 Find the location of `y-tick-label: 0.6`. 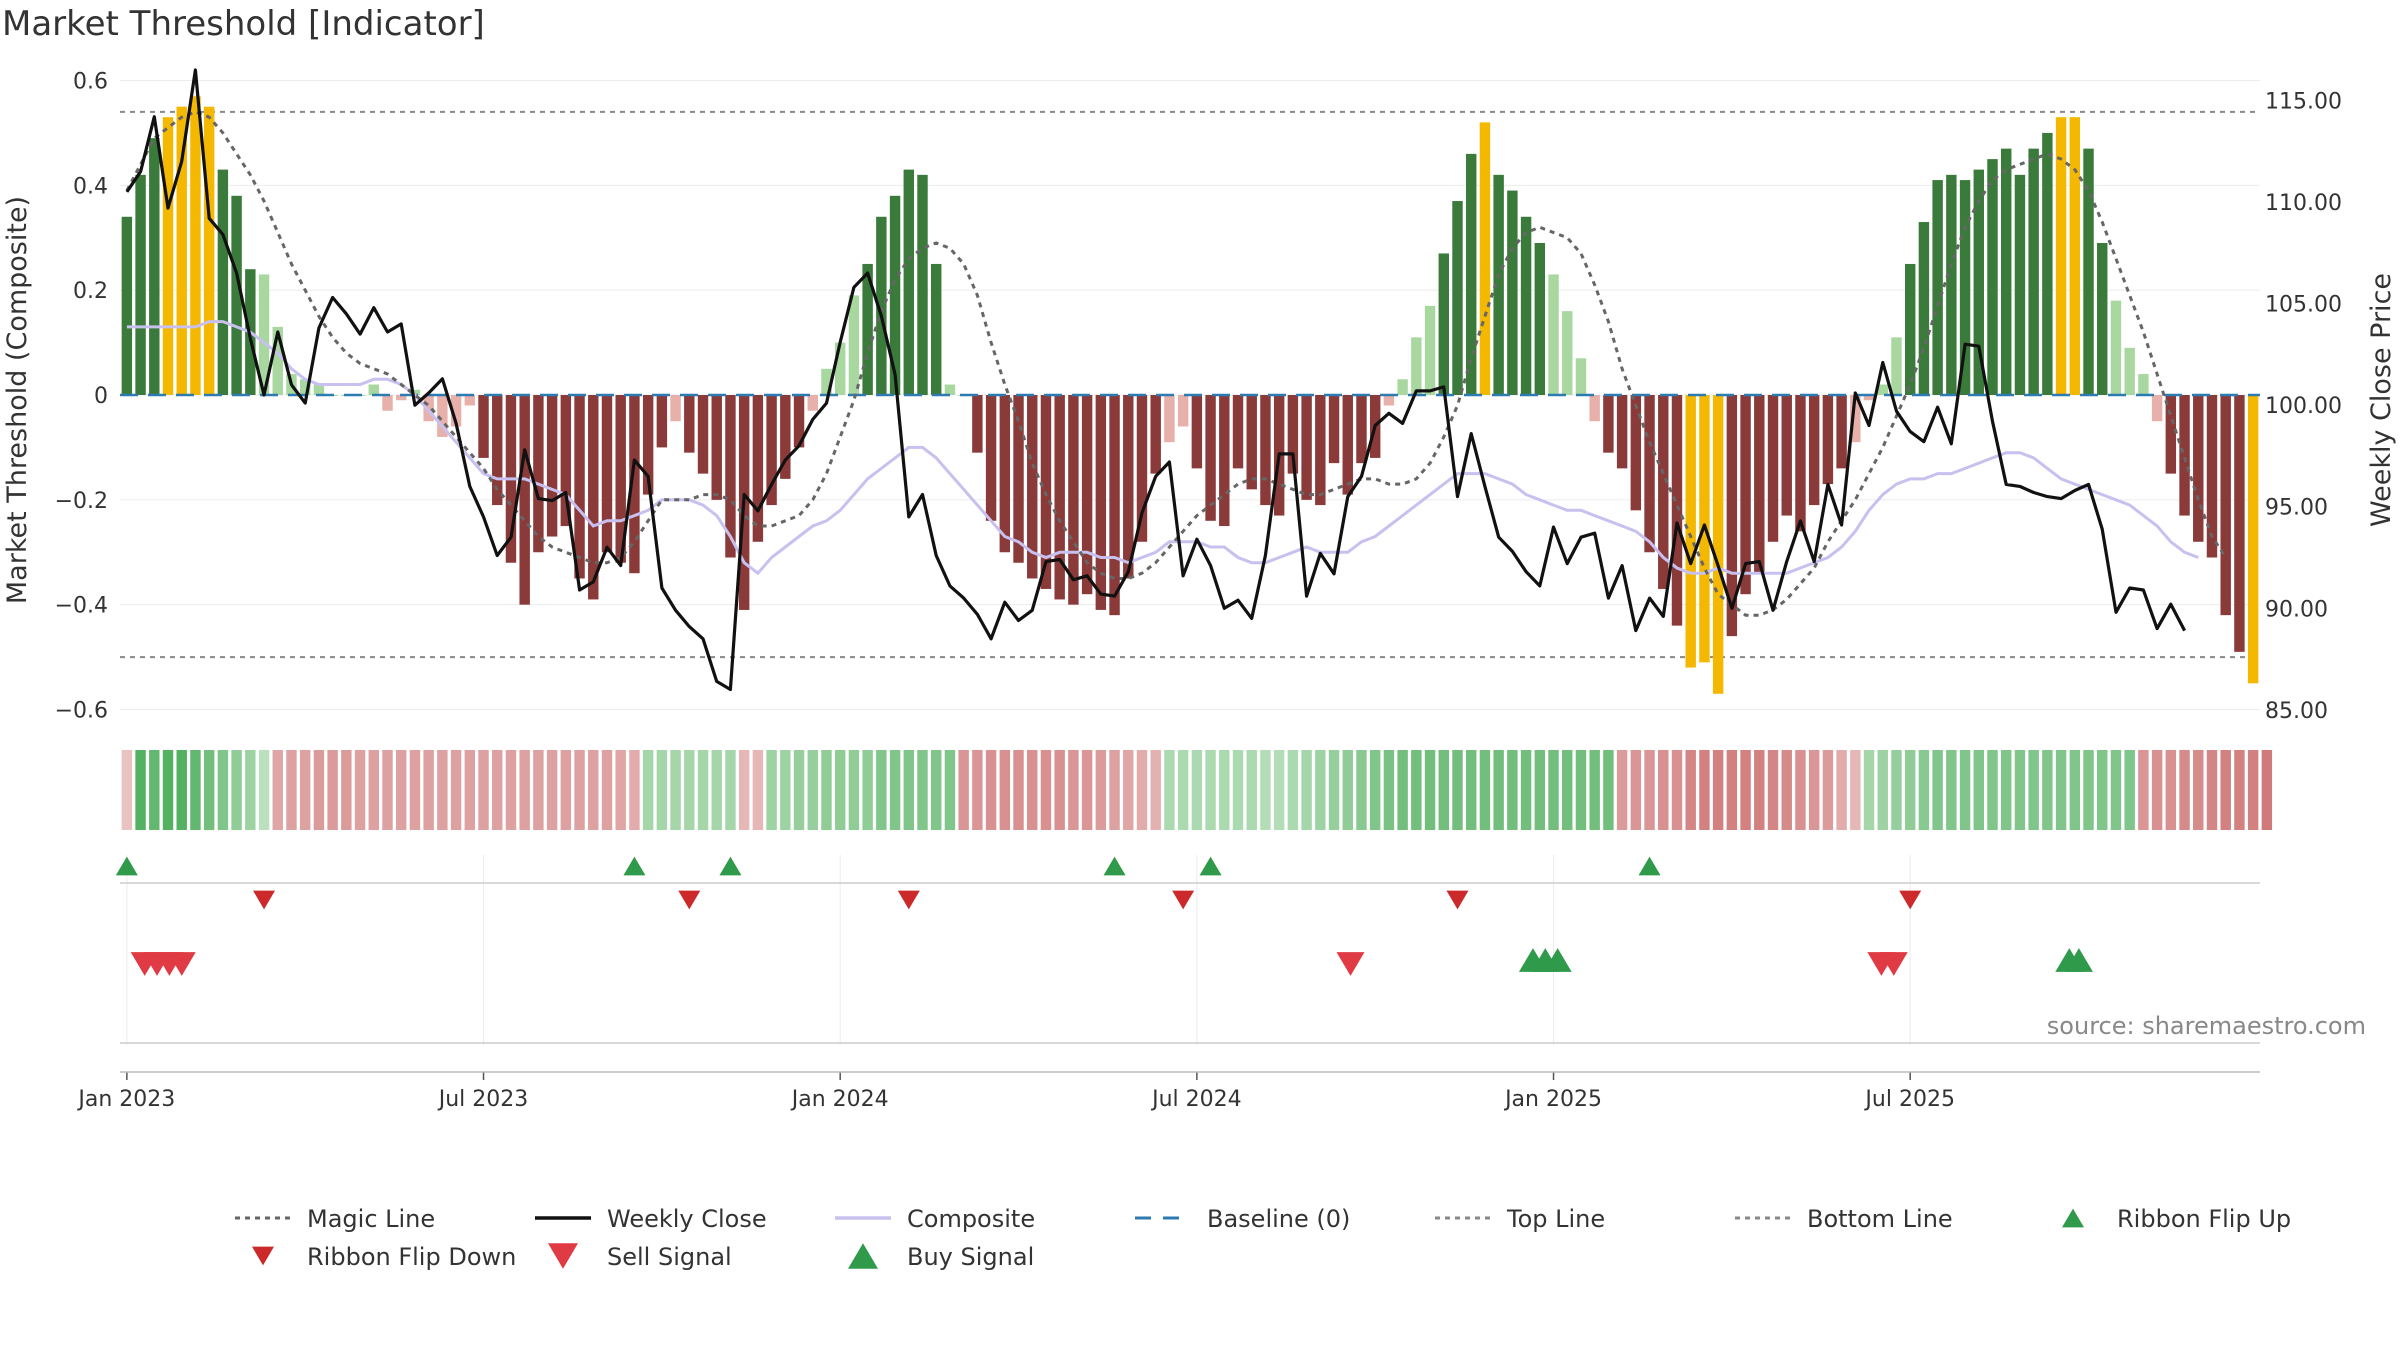

y-tick-label: 0.6 is located at coordinates (90, 81).